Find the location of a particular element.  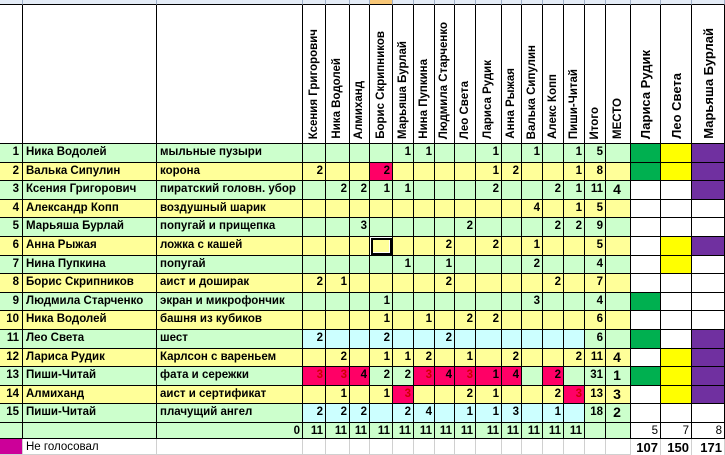

judge-sum: 171 is located at coordinates (708, 446).